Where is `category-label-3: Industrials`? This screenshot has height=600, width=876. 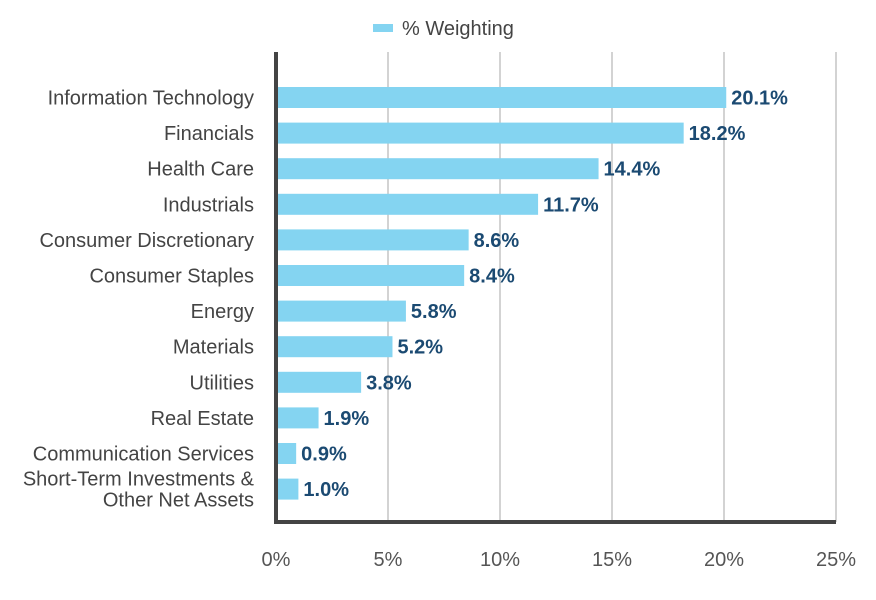 category-label-3: Industrials is located at coordinates (208, 205).